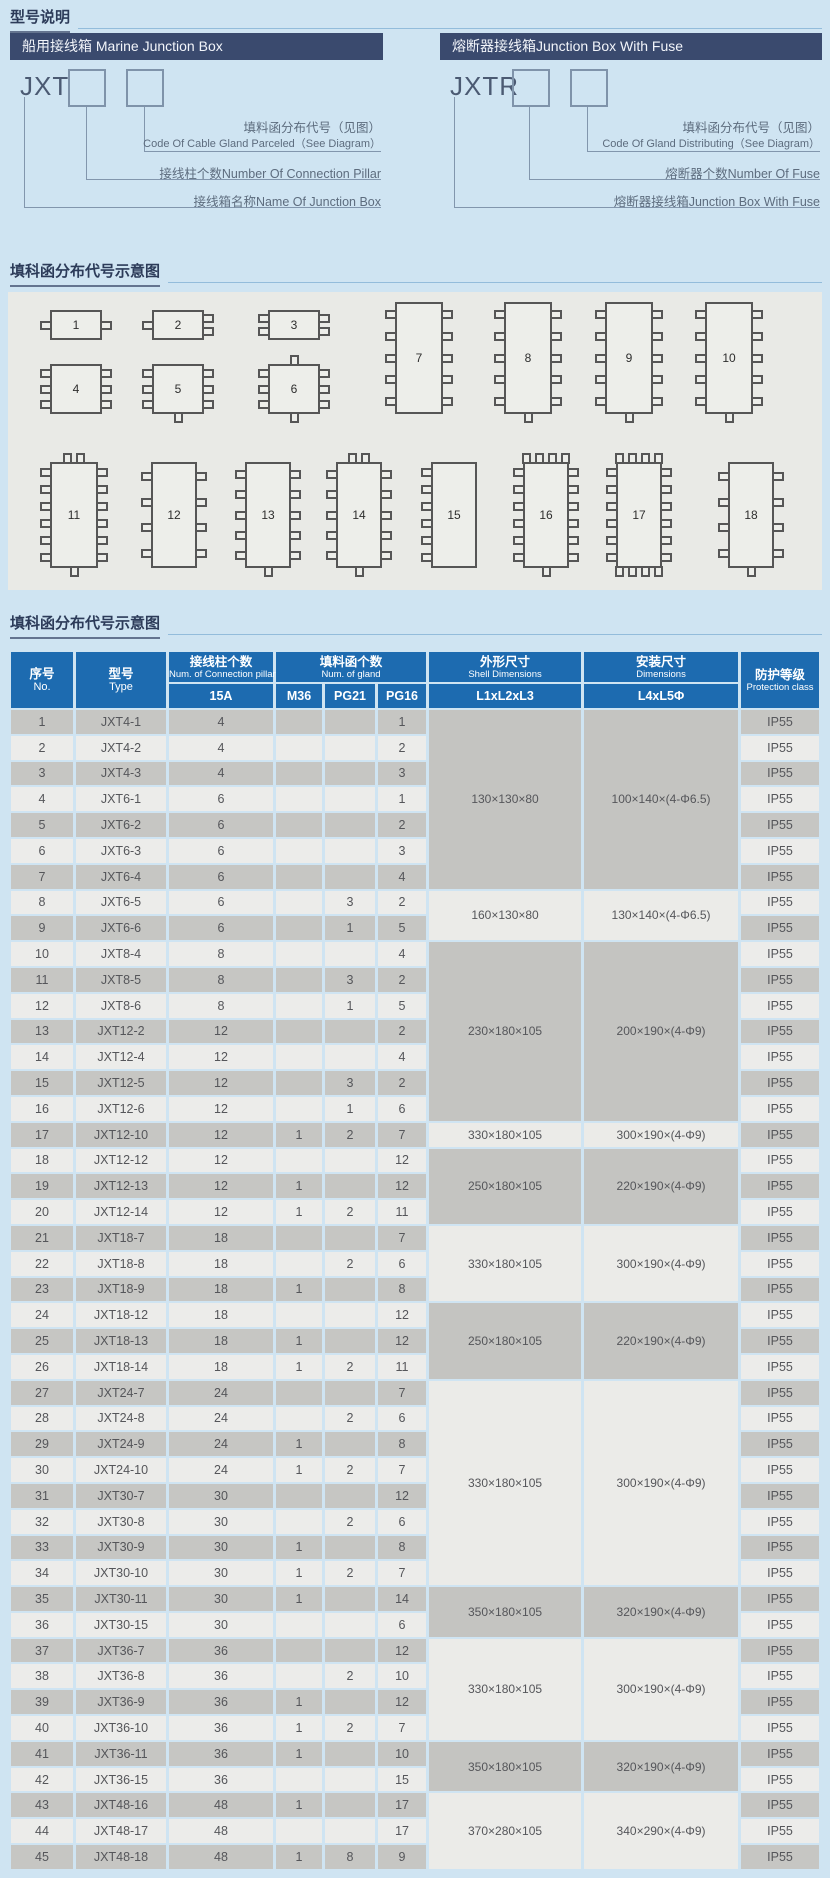  What do you see at coordinates (661, 667) in the screenshot?
I see `col-header-mount: 安装尺寸 Dimensions` at bounding box center [661, 667].